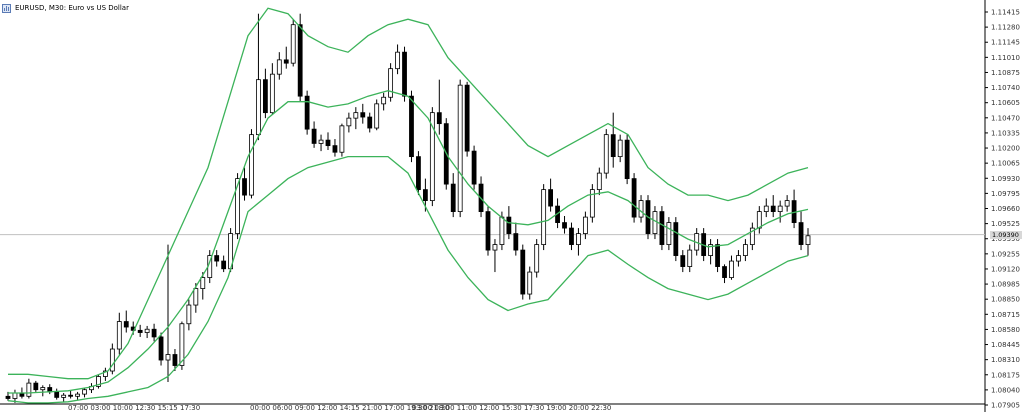 This screenshot has height=412, width=1024. Describe the element at coordinates (1005, 194) in the screenshot. I see `price-tick-label: 1.09795` at that location.